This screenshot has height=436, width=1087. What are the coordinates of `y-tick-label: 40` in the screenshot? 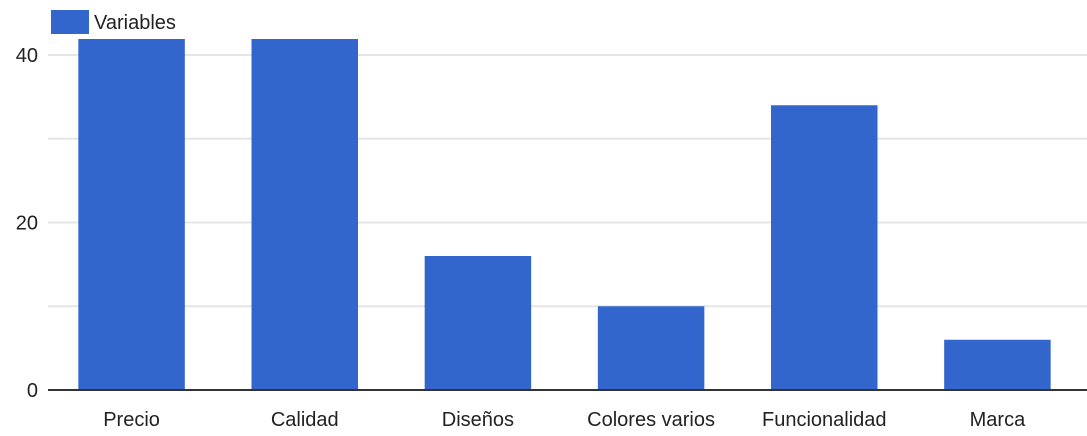 It's located at (27, 56).